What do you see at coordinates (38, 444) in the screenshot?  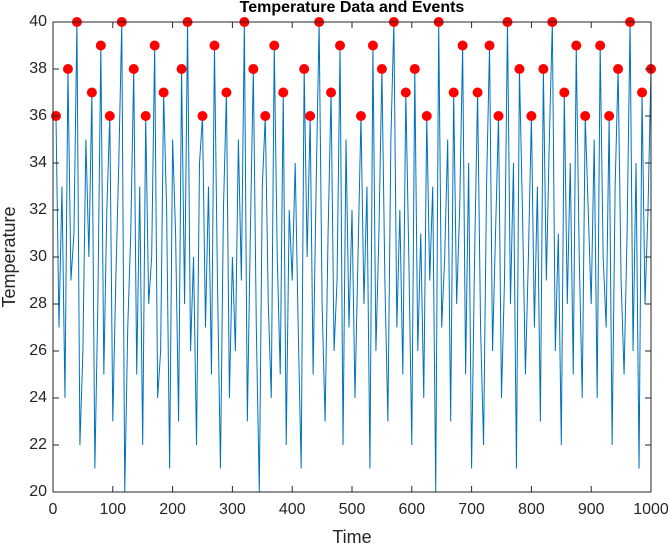 I see `y-tick-label: 22` at bounding box center [38, 444].